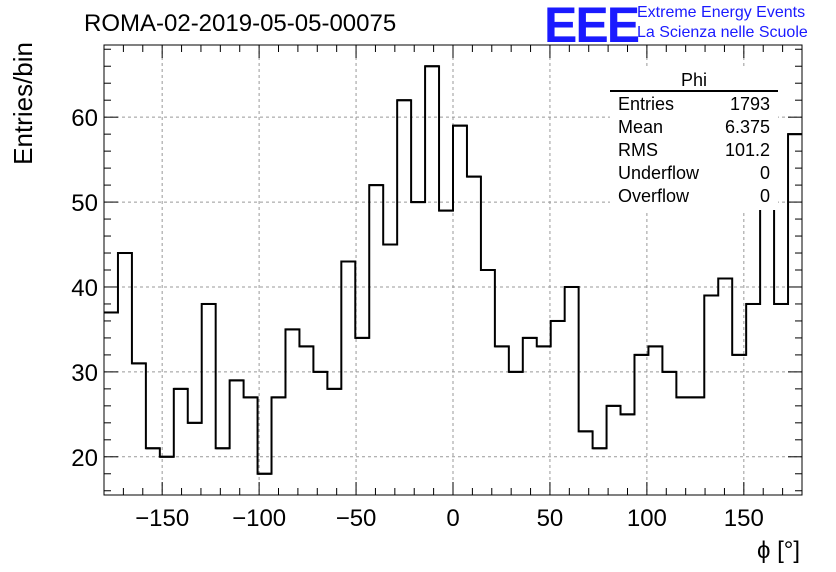  Describe the element at coordinates (722, 32) in the screenshot. I see `logo-text-line2: La Scienza nelle Scuole` at that location.